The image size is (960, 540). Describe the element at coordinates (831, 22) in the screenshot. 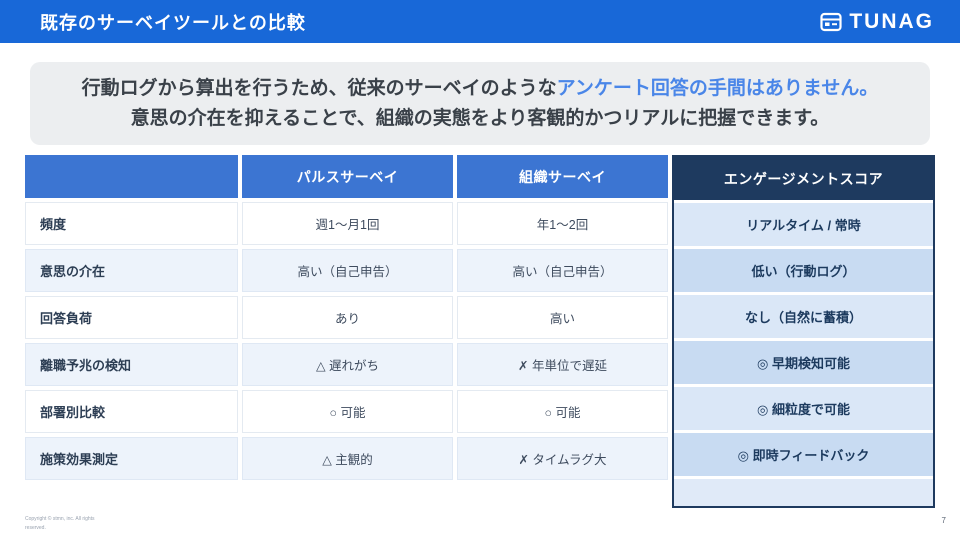

I see `tunag-logo-icon` at that location.